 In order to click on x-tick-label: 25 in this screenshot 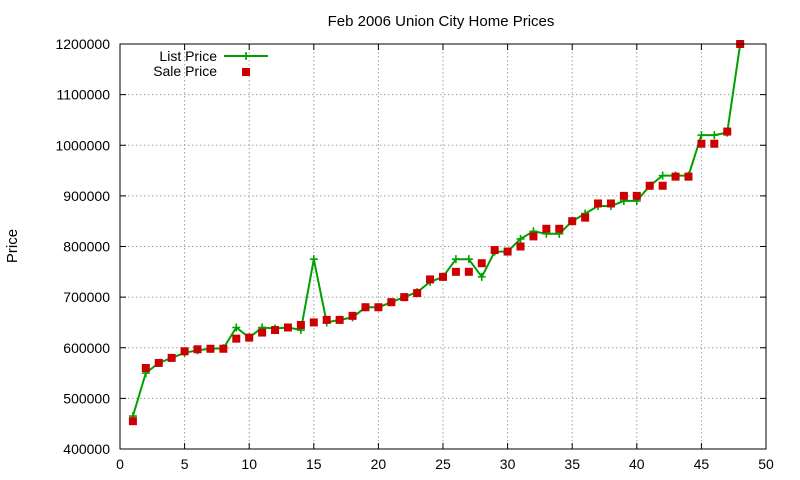, I will do `click(443, 464)`.